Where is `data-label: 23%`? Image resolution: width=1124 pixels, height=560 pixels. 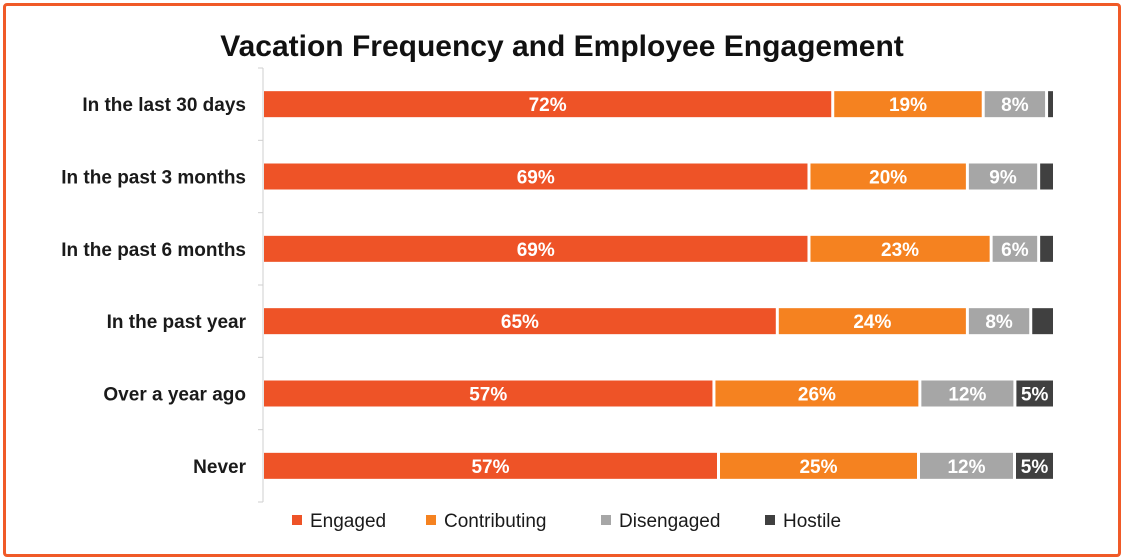 data-label: 23% is located at coordinates (900, 250).